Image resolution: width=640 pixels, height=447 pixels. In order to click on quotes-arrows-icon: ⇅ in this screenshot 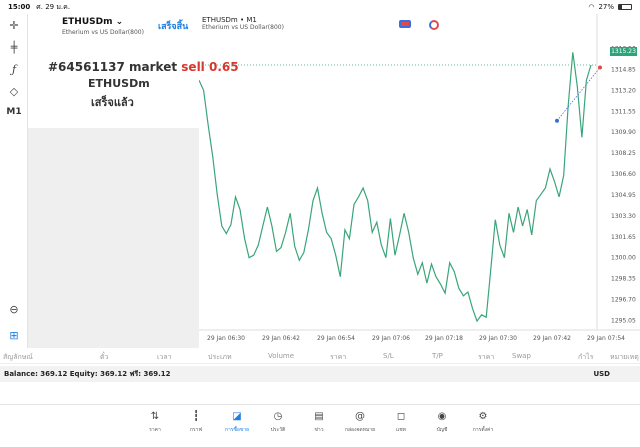, I will do `click(155, 416)`.